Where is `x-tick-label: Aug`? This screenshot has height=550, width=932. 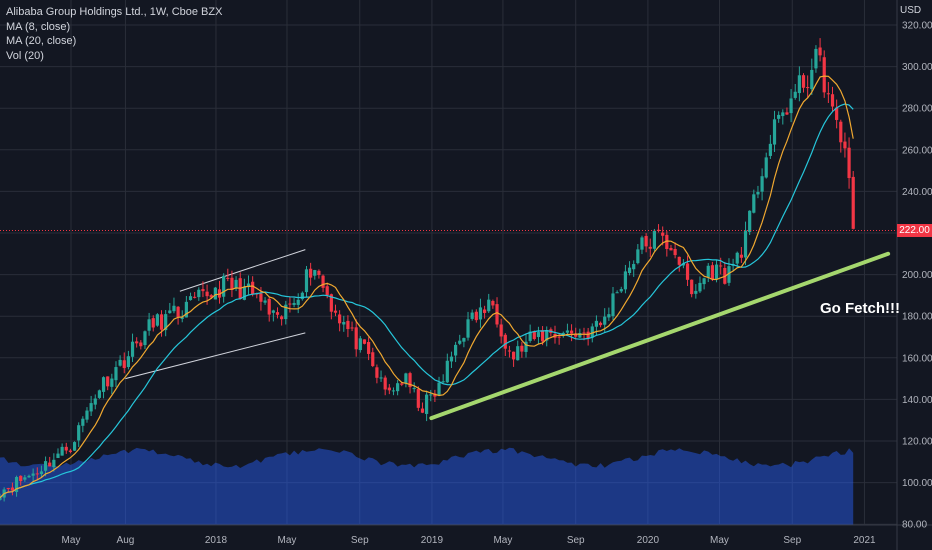
x-tick-label: Aug is located at coordinates (126, 540).